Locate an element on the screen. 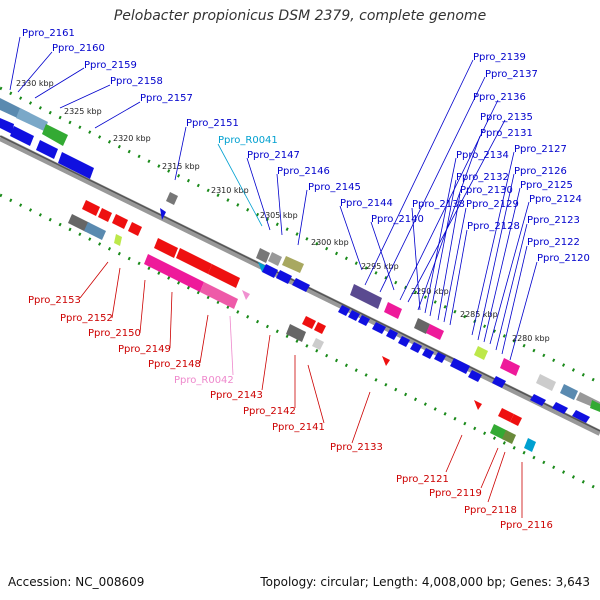  accession-text: Accession: NC_008609 is located at coordinates (76, 582).